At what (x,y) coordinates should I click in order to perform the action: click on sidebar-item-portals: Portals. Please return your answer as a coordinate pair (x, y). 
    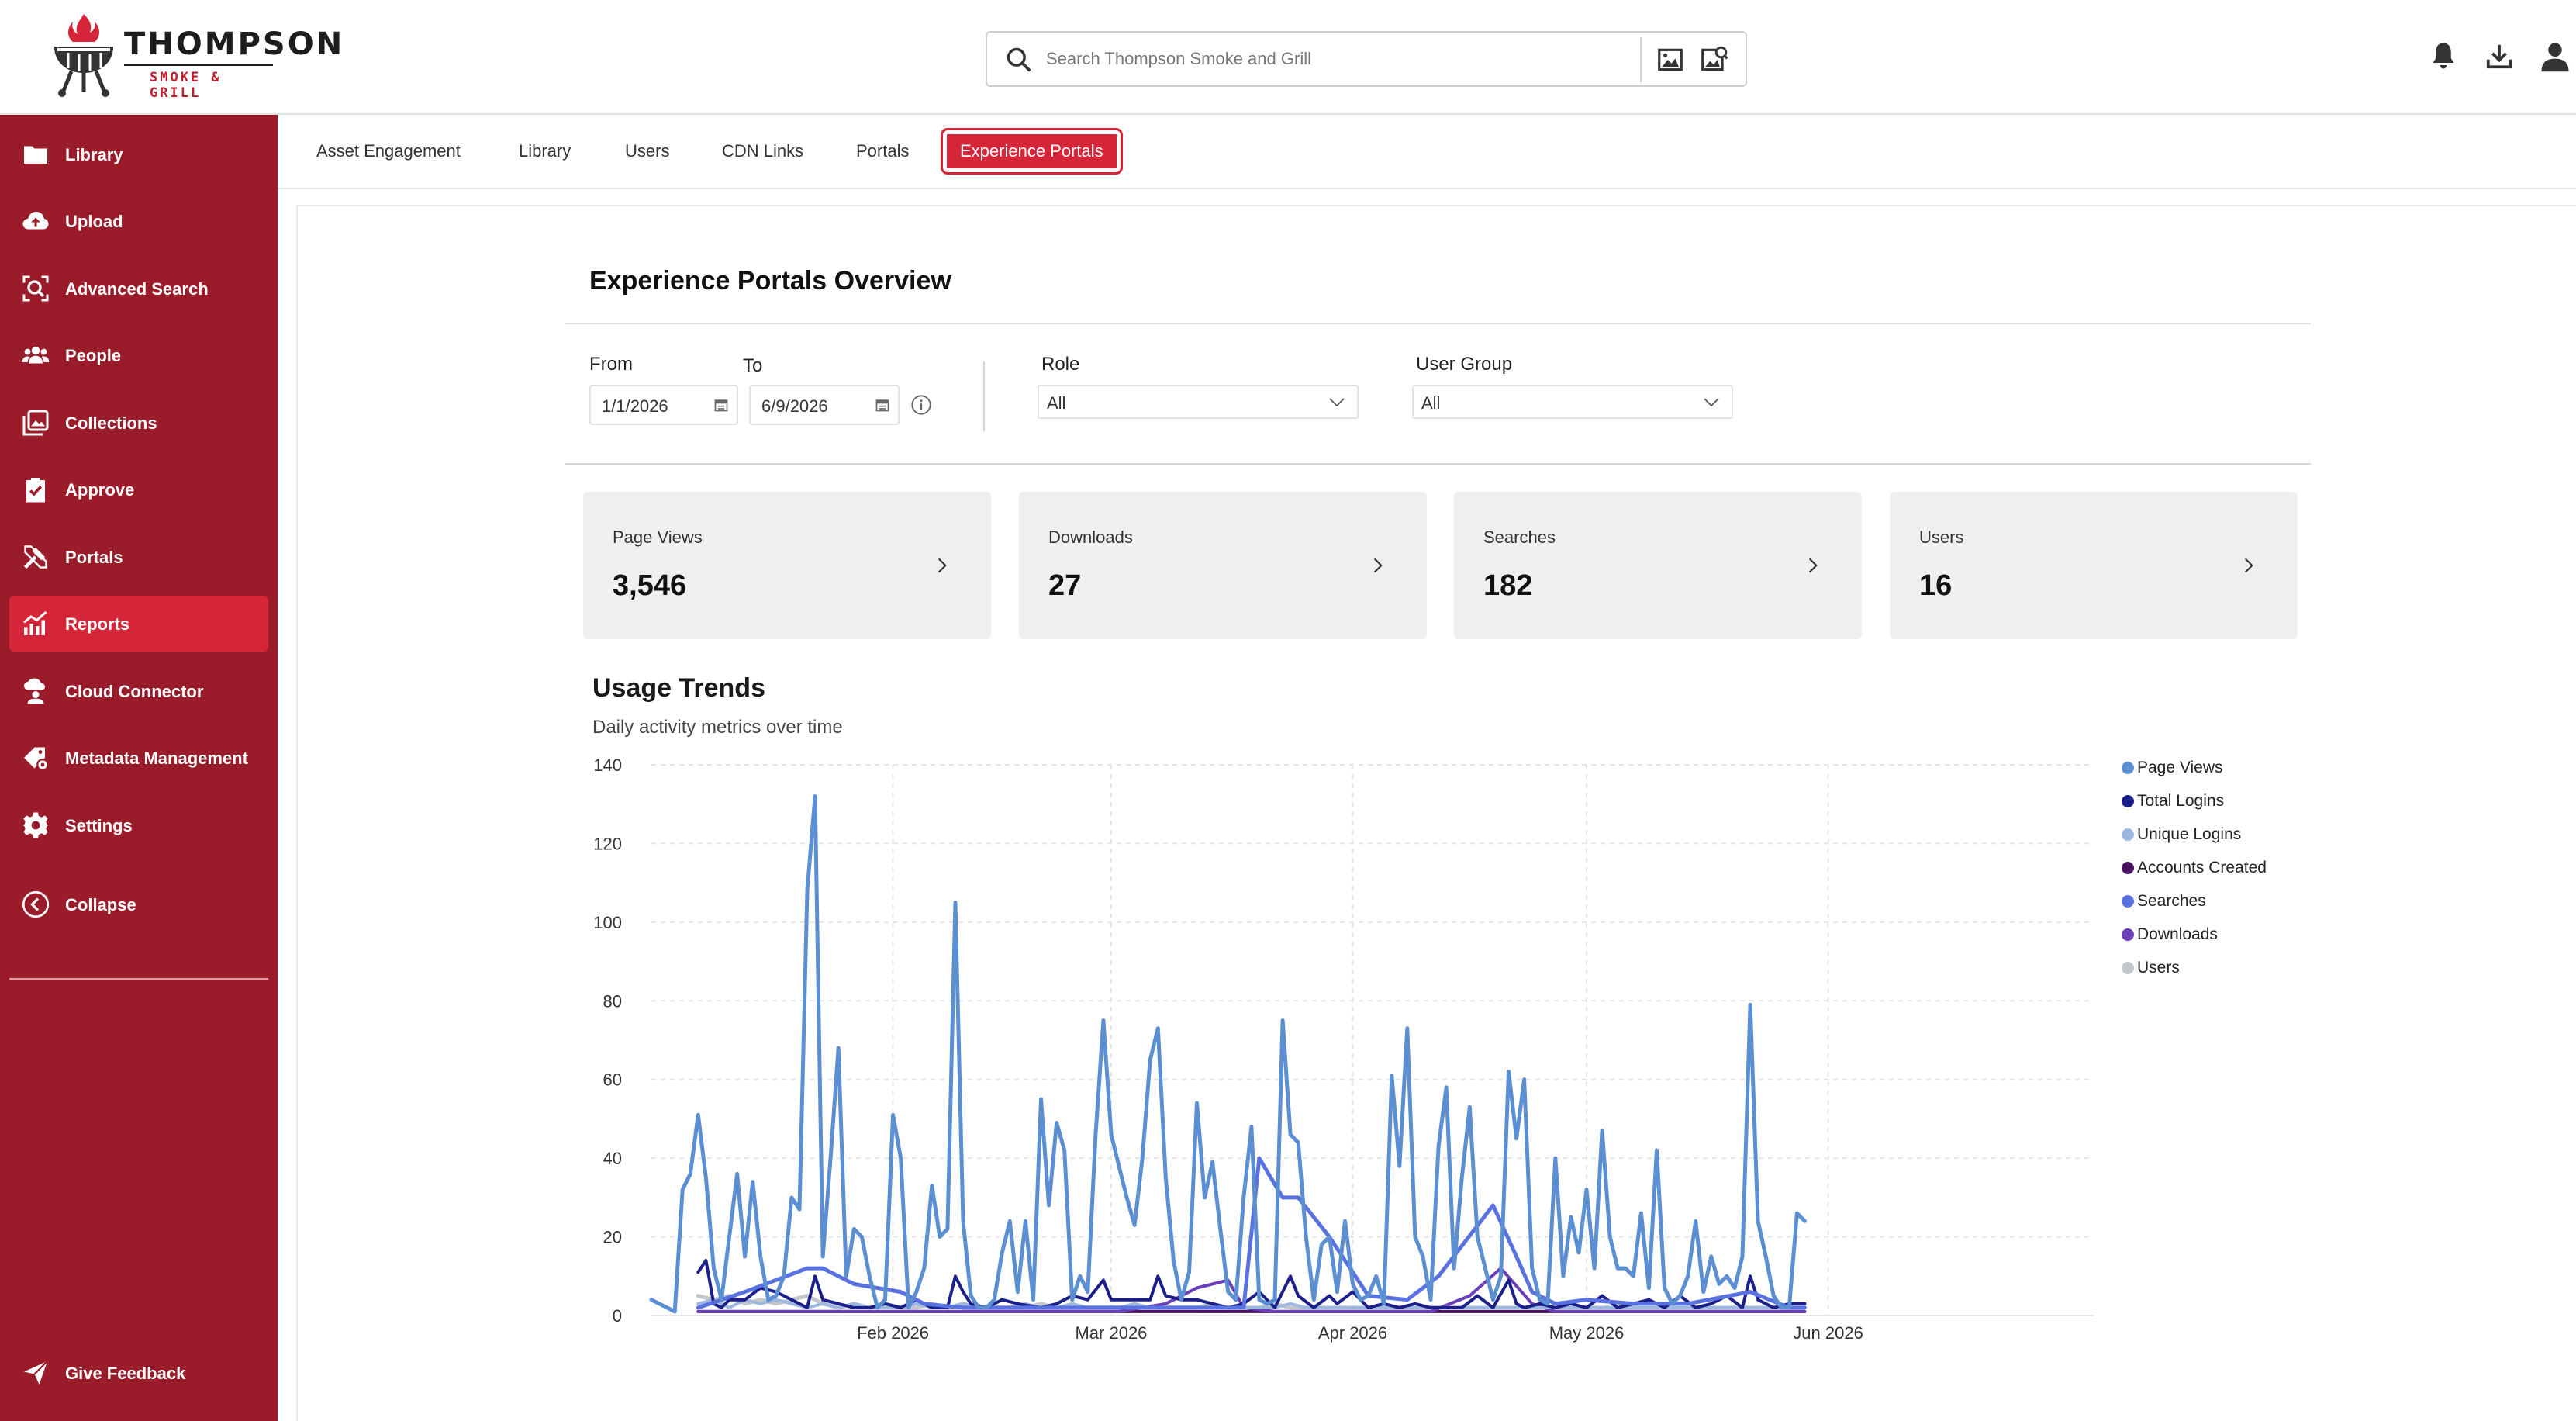
    Looking at the image, I should click on (138, 557).